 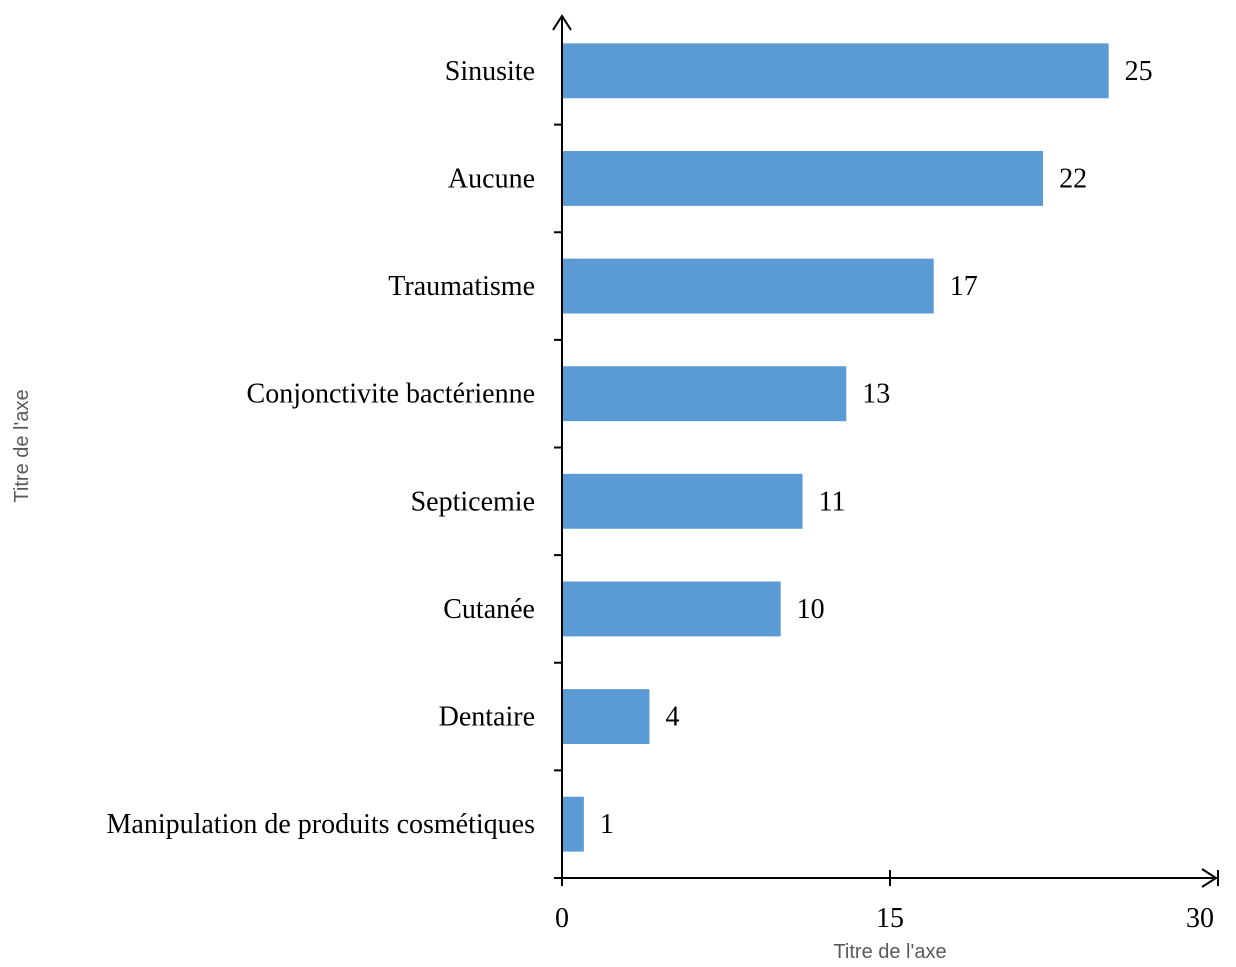 I want to click on data-label: 17, so click(x=964, y=286).